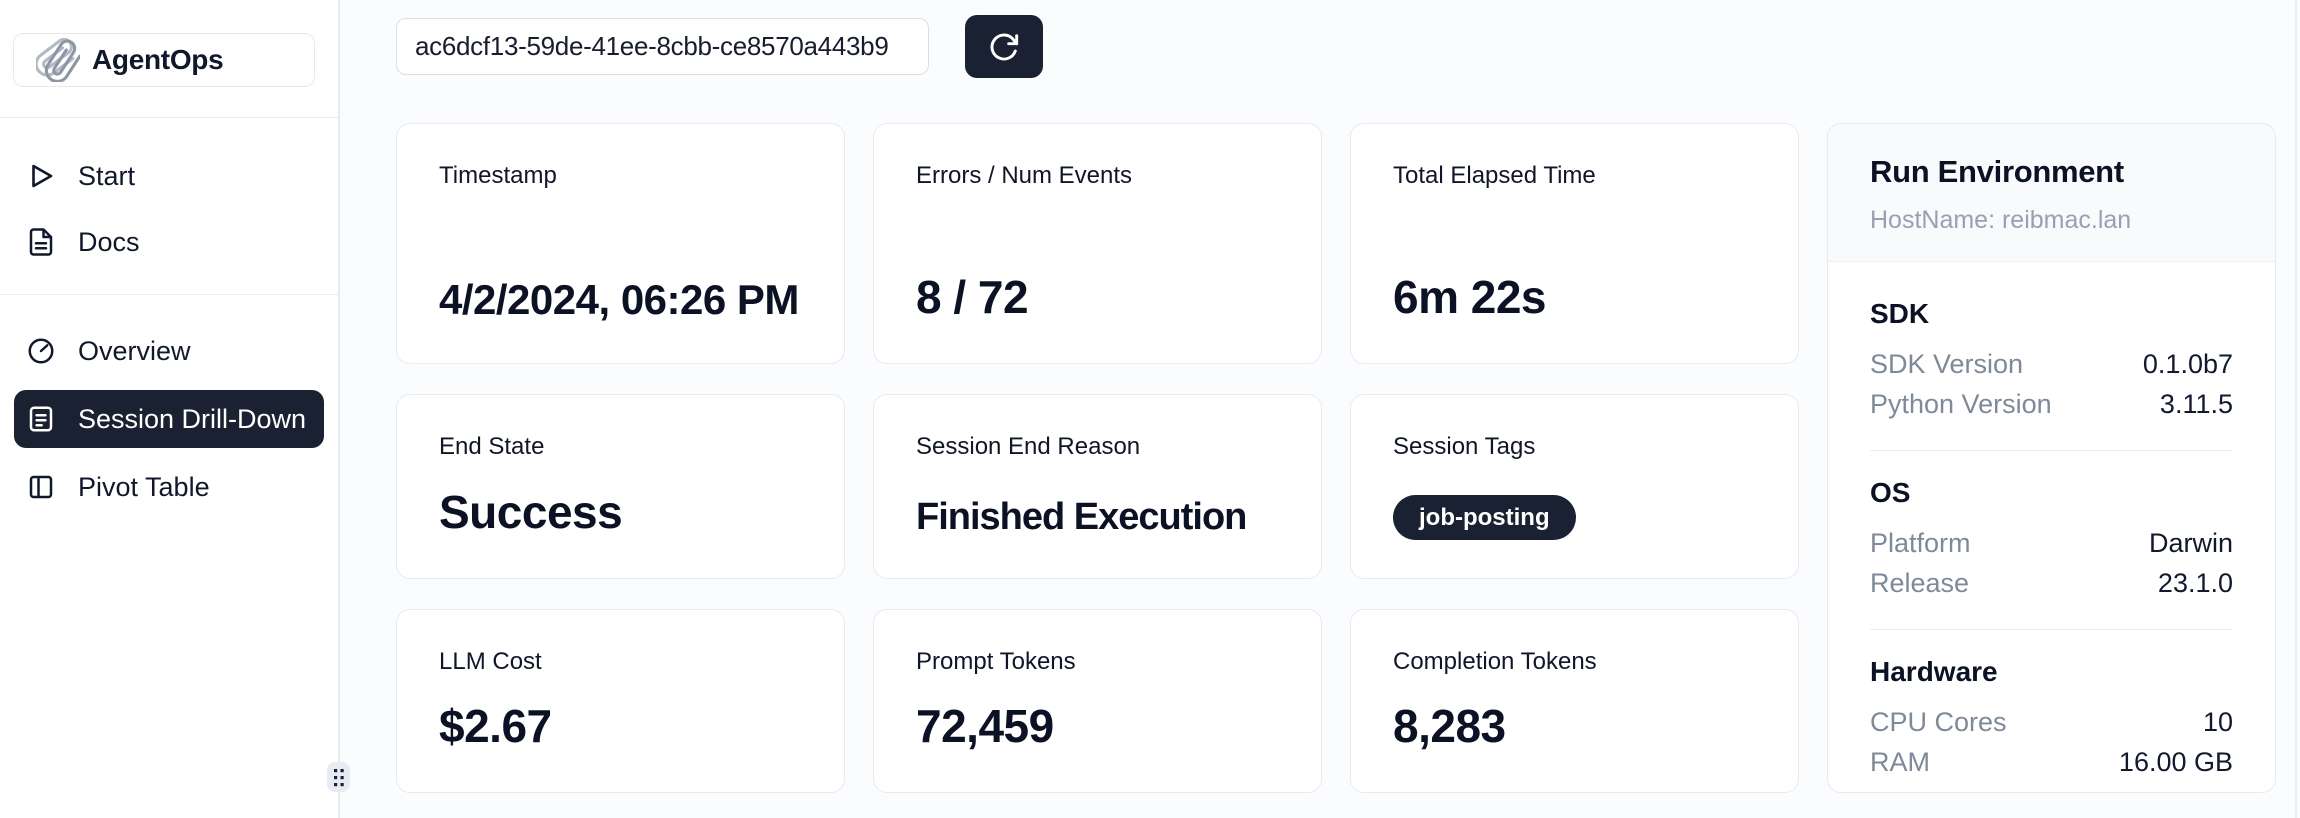  Describe the element at coordinates (1938, 722) in the screenshot. I see `env-row-label: CPU Cores` at that location.